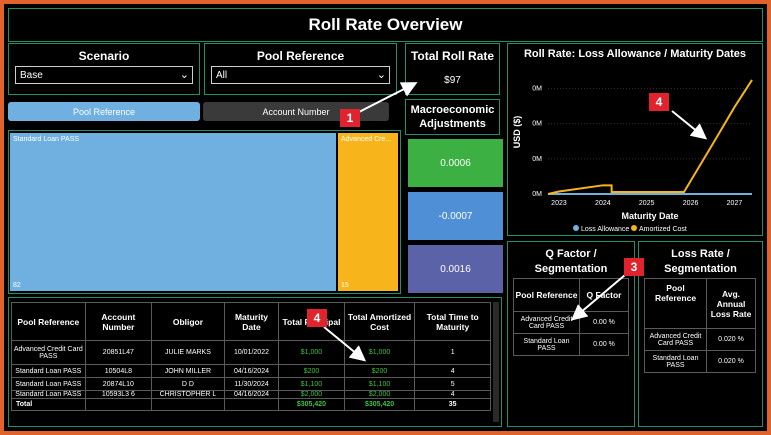 The height and width of the screenshot is (435, 771). Describe the element at coordinates (735, 203) in the screenshot. I see `x-tick-label: 2027` at that location.